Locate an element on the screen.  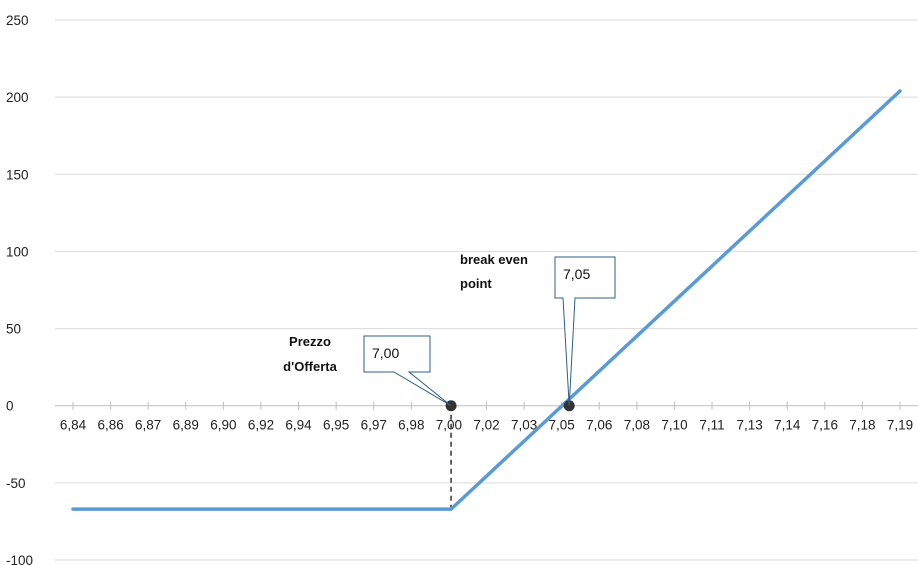
x-tick-label: 7,19 is located at coordinates (900, 425).